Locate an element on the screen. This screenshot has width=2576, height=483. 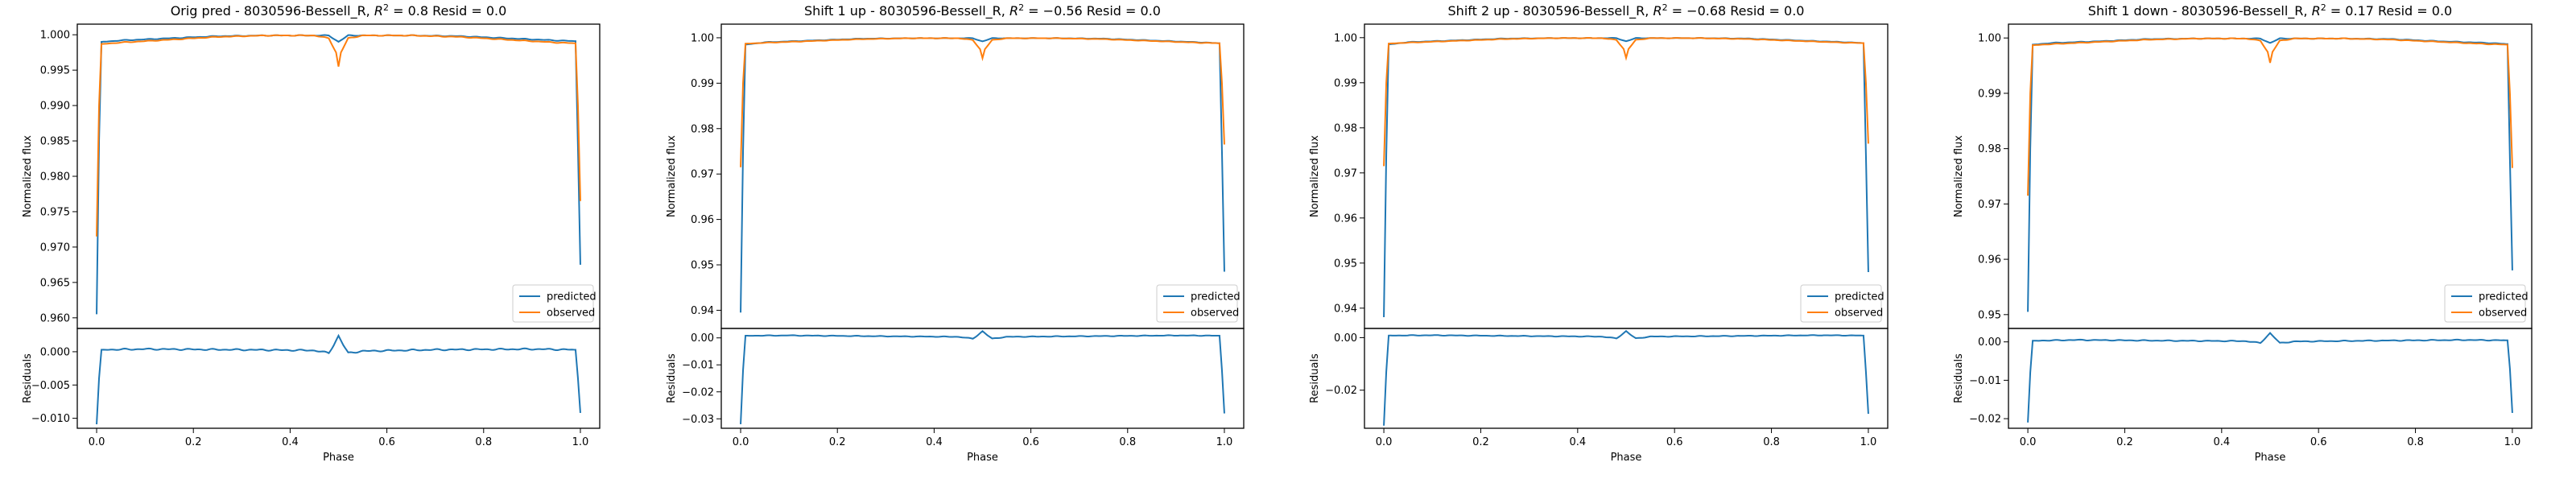
top-ytick-label: 0.990 is located at coordinates (55, 107).